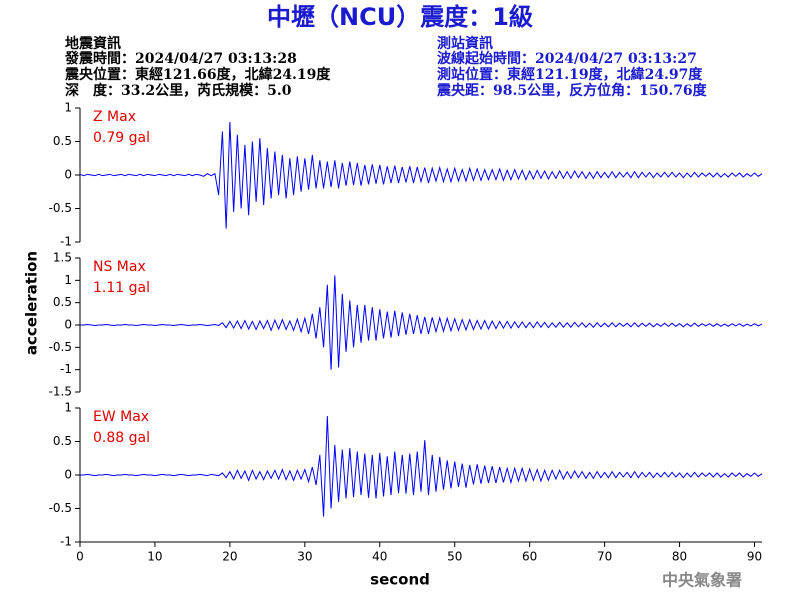 The width and height of the screenshot is (800, 600). Describe the element at coordinates (80, 557) in the screenshot. I see `x-tick-label: 0` at that location.